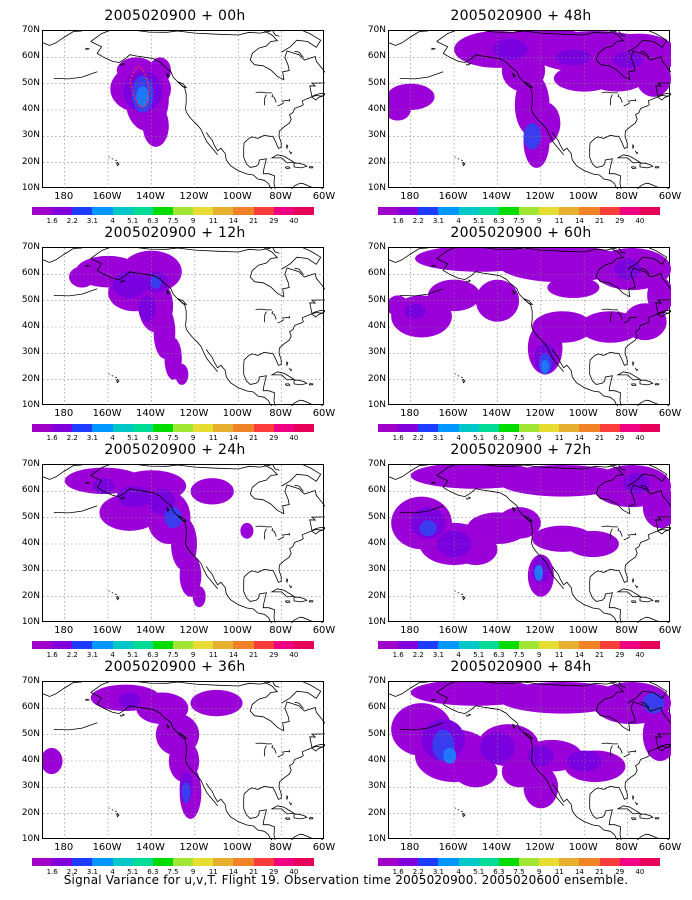 This screenshot has height=900, width=692. What do you see at coordinates (458, 438) in the screenshot?
I see `colorbar-label: 4` at bounding box center [458, 438].